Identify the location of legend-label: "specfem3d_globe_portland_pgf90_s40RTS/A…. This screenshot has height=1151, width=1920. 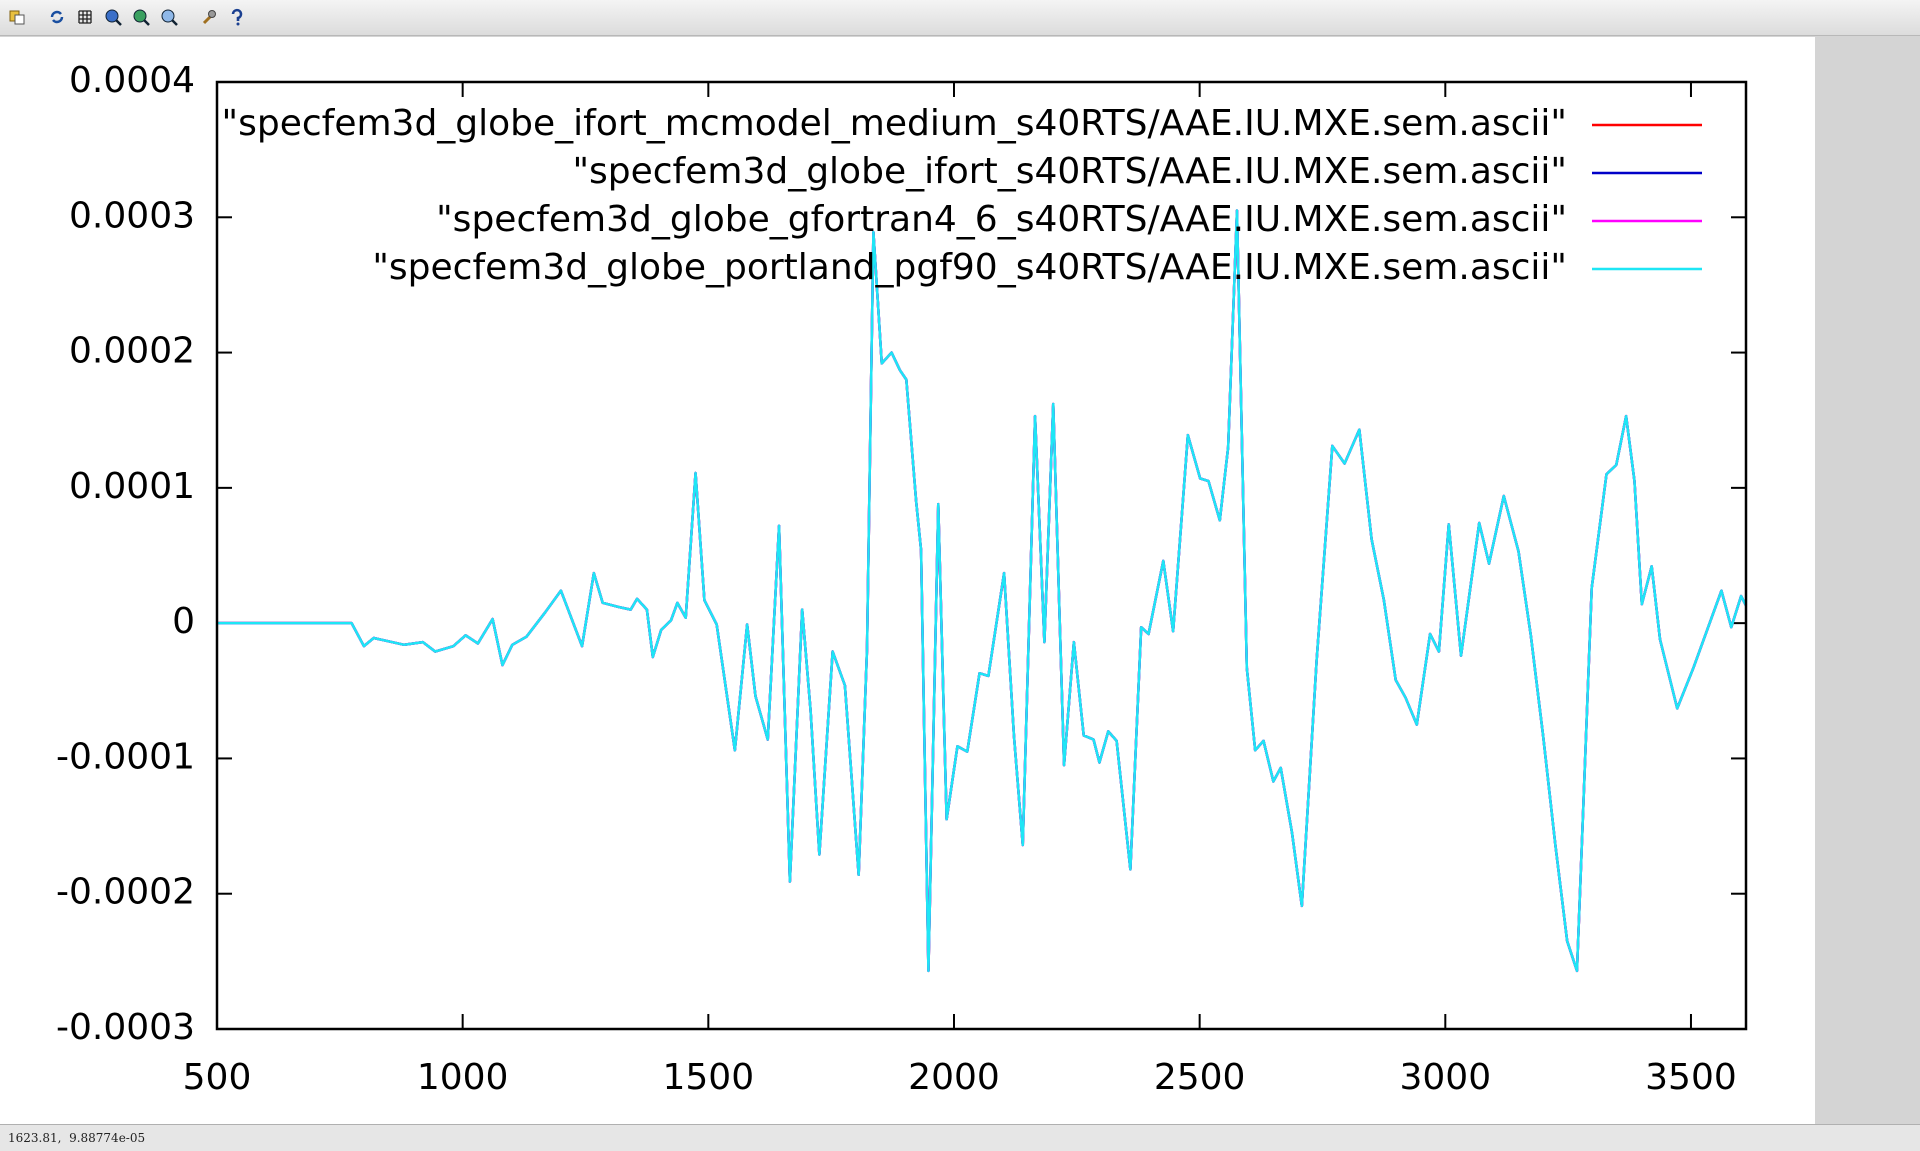
(969, 267).